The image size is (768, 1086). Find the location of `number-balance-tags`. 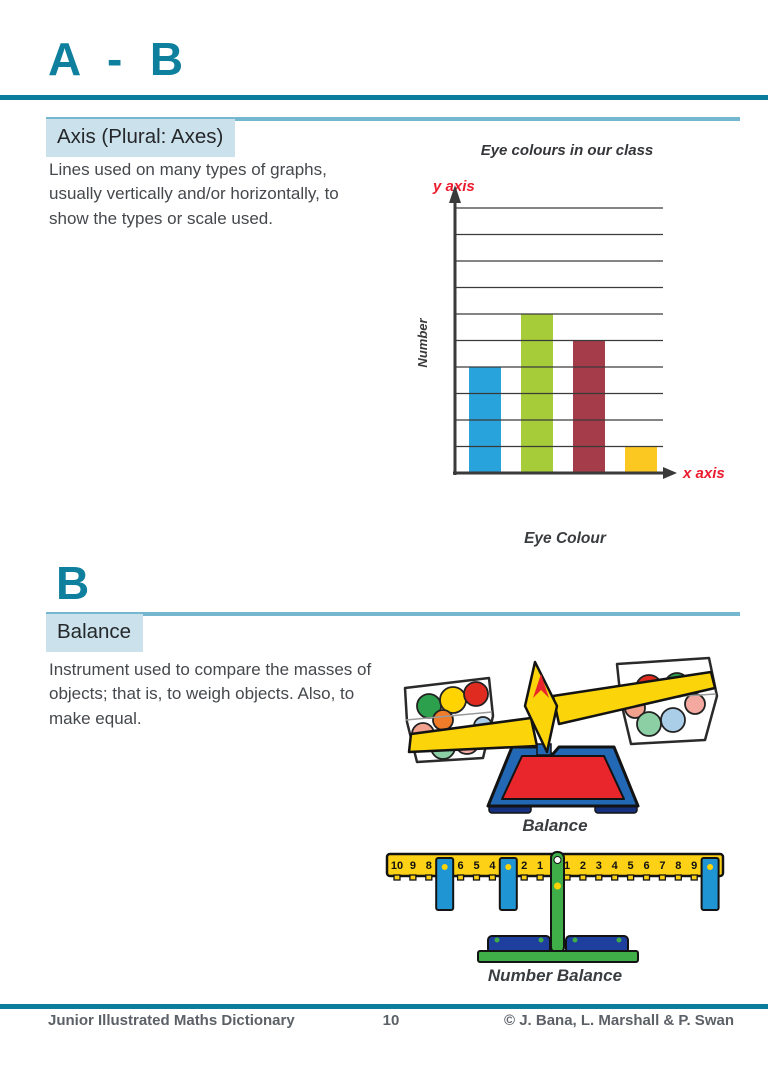

number-balance-tags is located at coordinates (577, 884).